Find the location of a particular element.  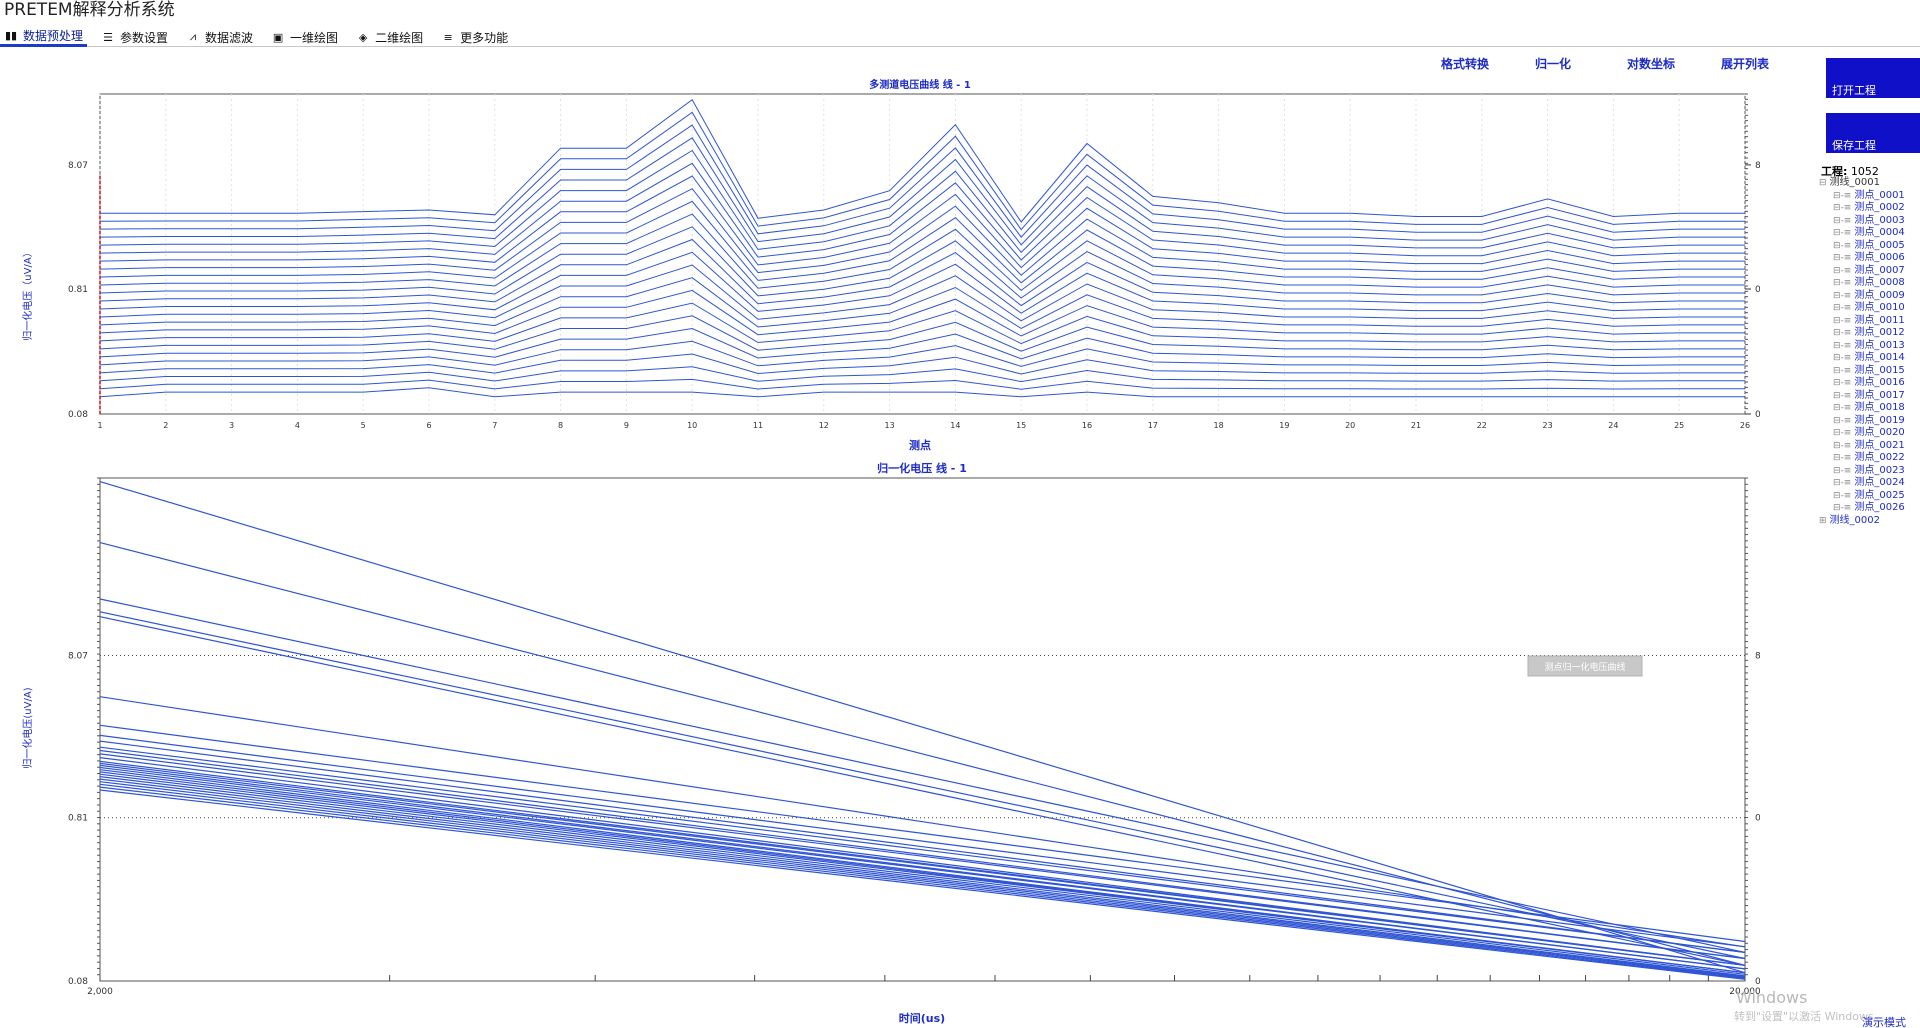

chart1-x-tick: 2 is located at coordinates (165, 425).